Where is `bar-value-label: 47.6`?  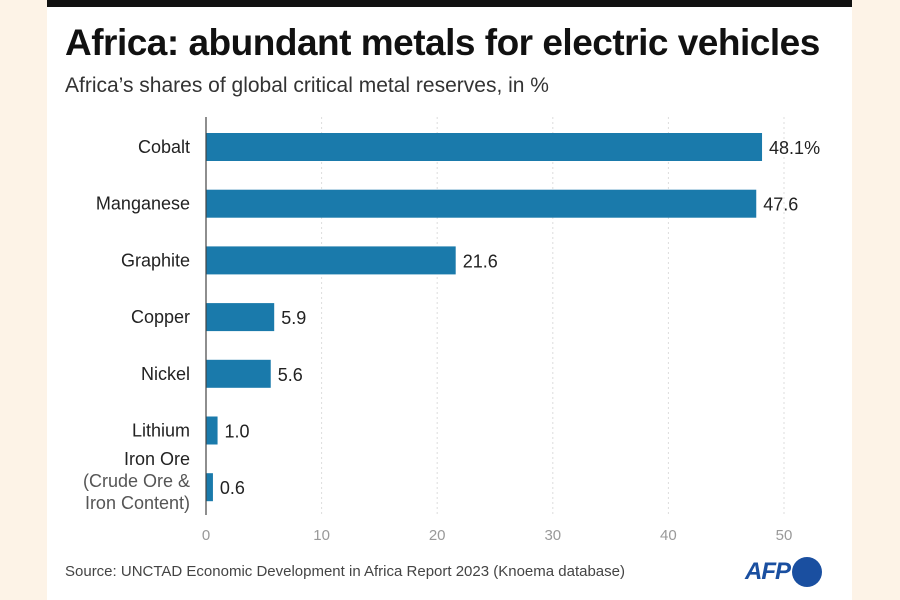
bar-value-label: 47.6 is located at coordinates (780, 205).